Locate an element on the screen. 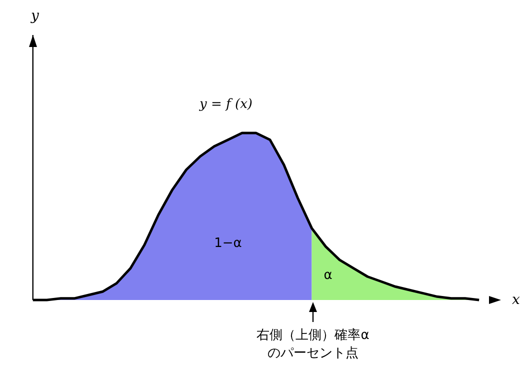 The height and width of the screenshot is (366, 529). text: 右側（上側）確率α のパーセント点 is located at coordinates (313, 344).